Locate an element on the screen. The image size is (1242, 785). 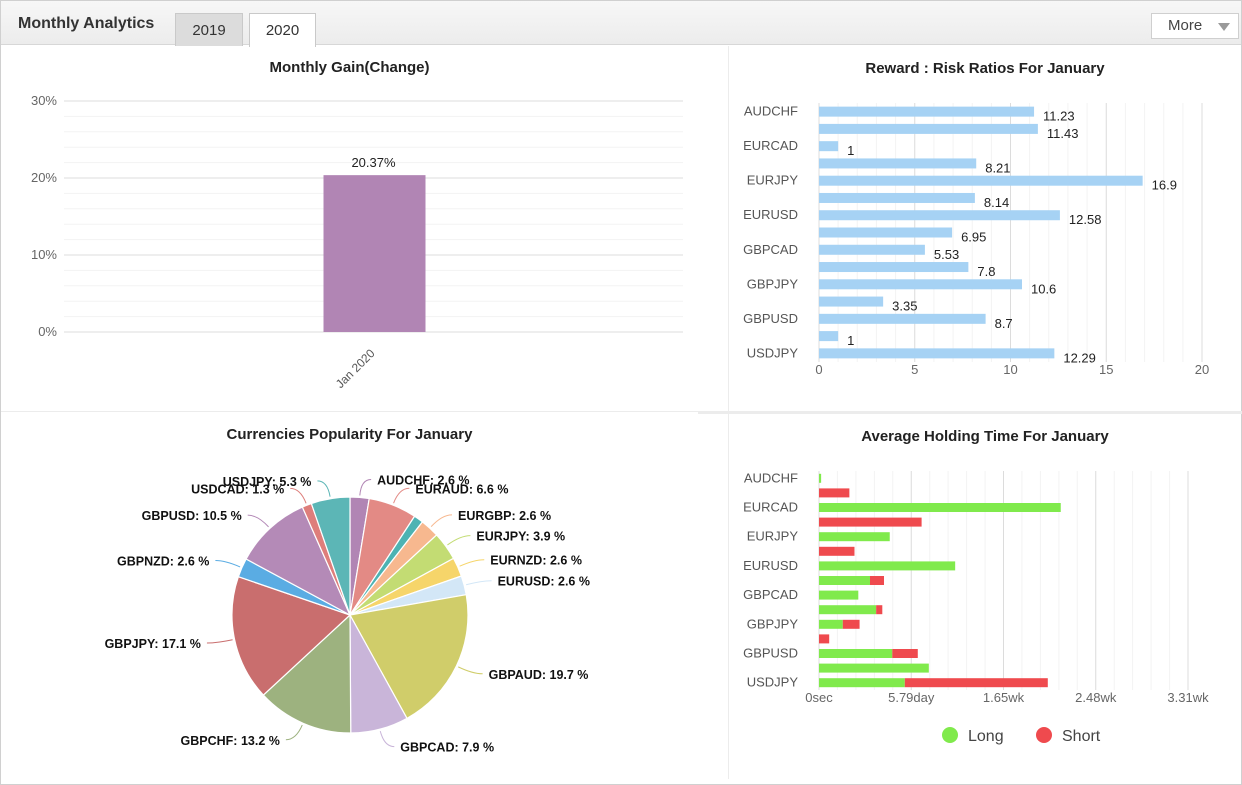
rr-data-label: 8.7 is located at coordinates (1004, 323).